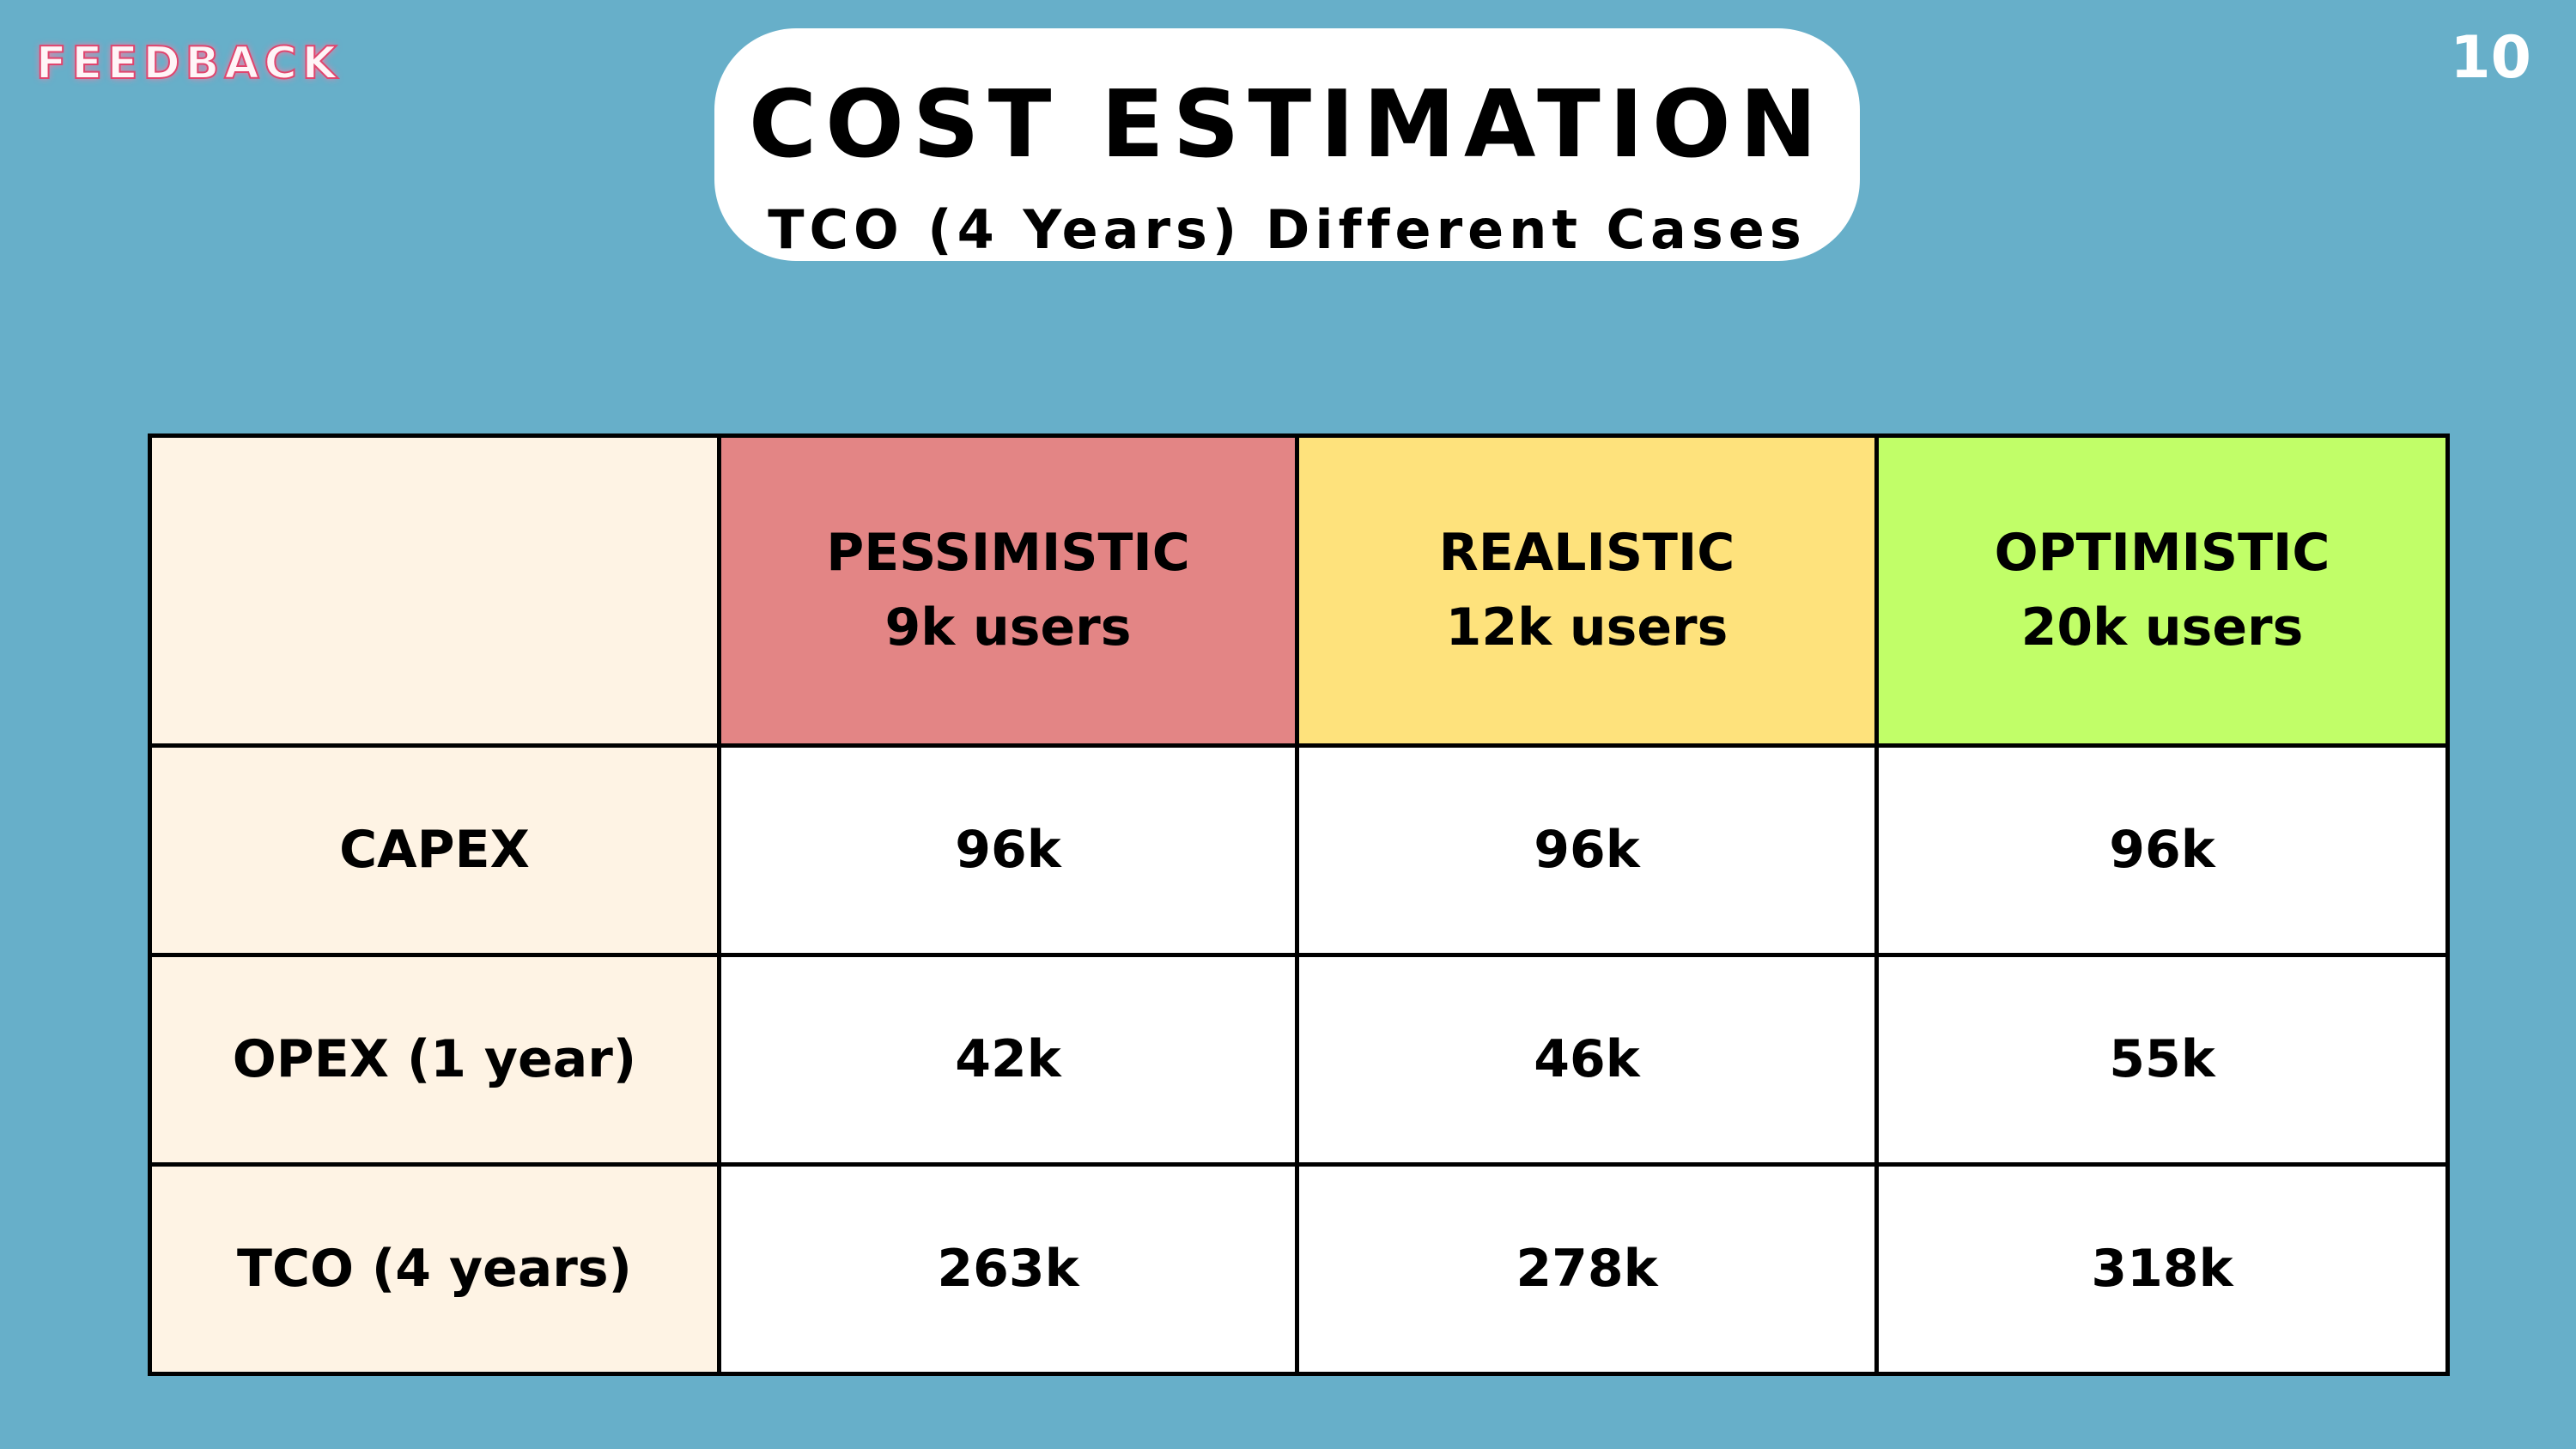 The image size is (2576, 1449). Describe the element at coordinates (1008, 590) in the screenshot. I see `column-header: PESSIMISTIC 9k users` at that location.